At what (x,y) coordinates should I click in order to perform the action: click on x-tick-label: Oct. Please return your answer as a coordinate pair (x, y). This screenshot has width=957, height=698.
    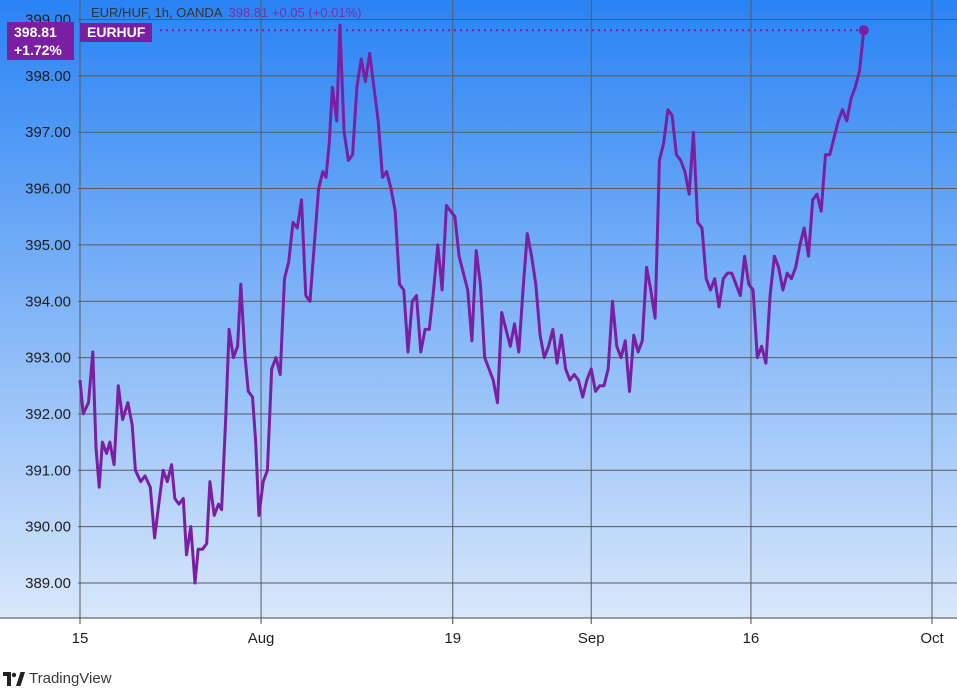
    Looking at the image, I should click on (932, 638).